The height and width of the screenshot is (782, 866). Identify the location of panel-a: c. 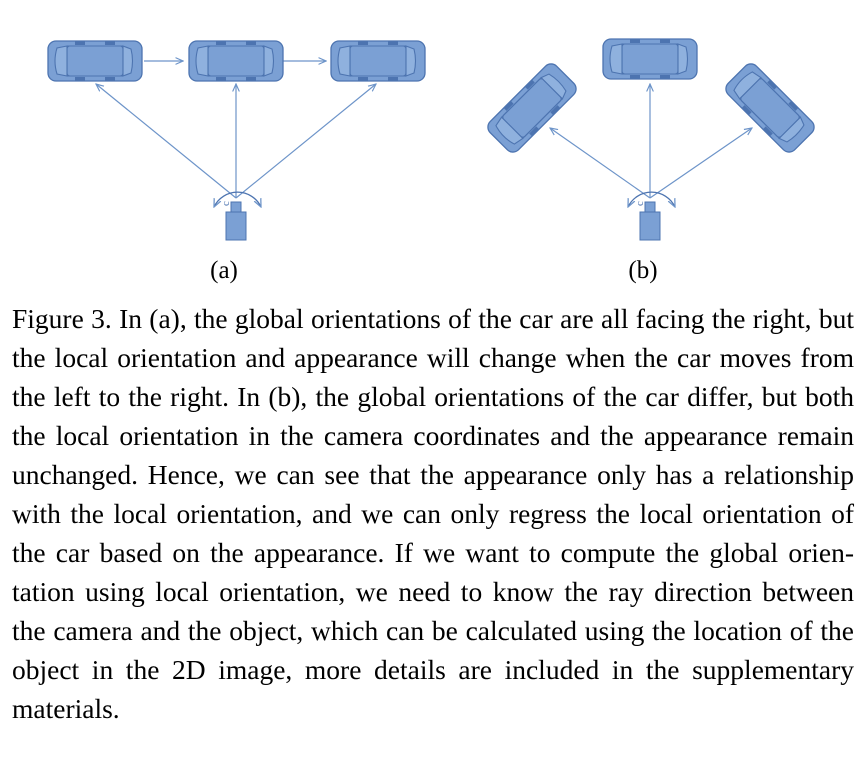
(236, 140).